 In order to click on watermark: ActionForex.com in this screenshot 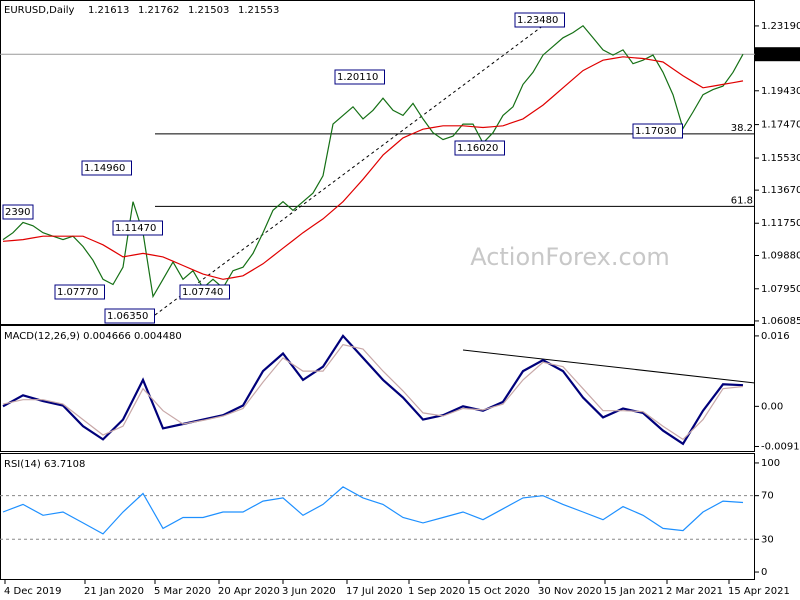, I will do `click(570, 257)`.